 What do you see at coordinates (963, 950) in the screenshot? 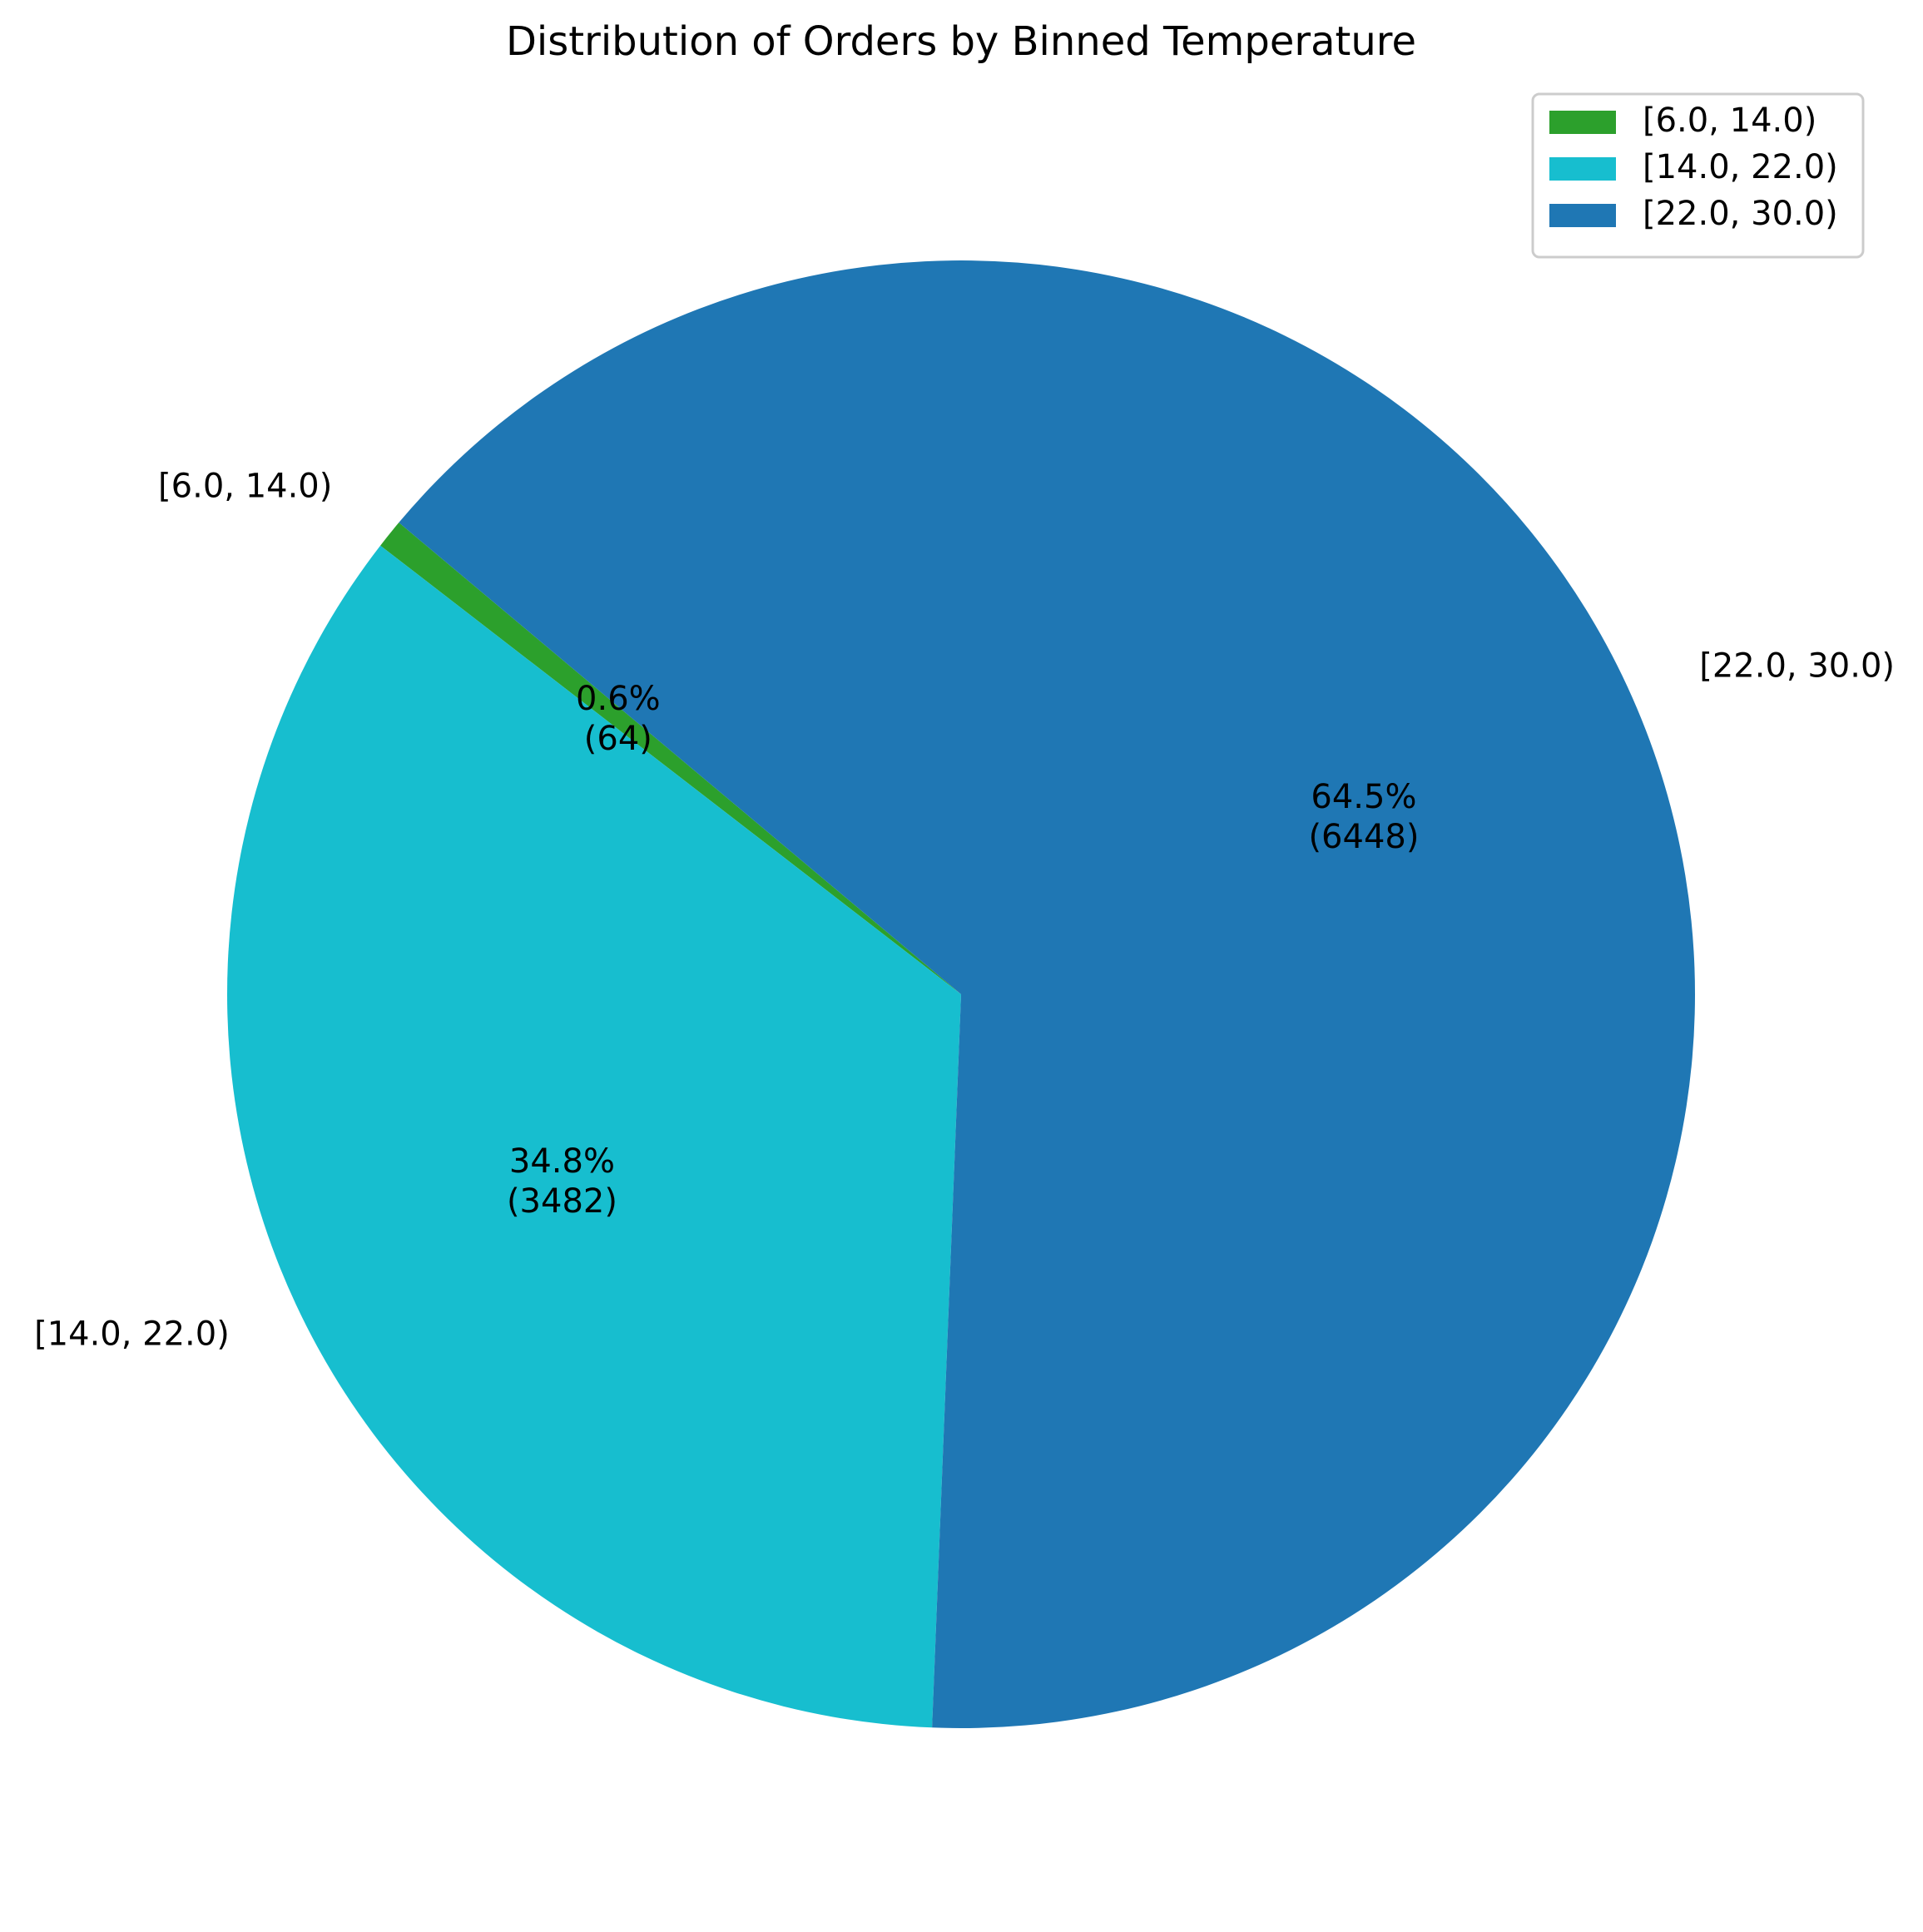
I see `percent-labels: 0.6% (64) 34.8% (3482) 64.5% (6448)` at bounding box center [963, 950].